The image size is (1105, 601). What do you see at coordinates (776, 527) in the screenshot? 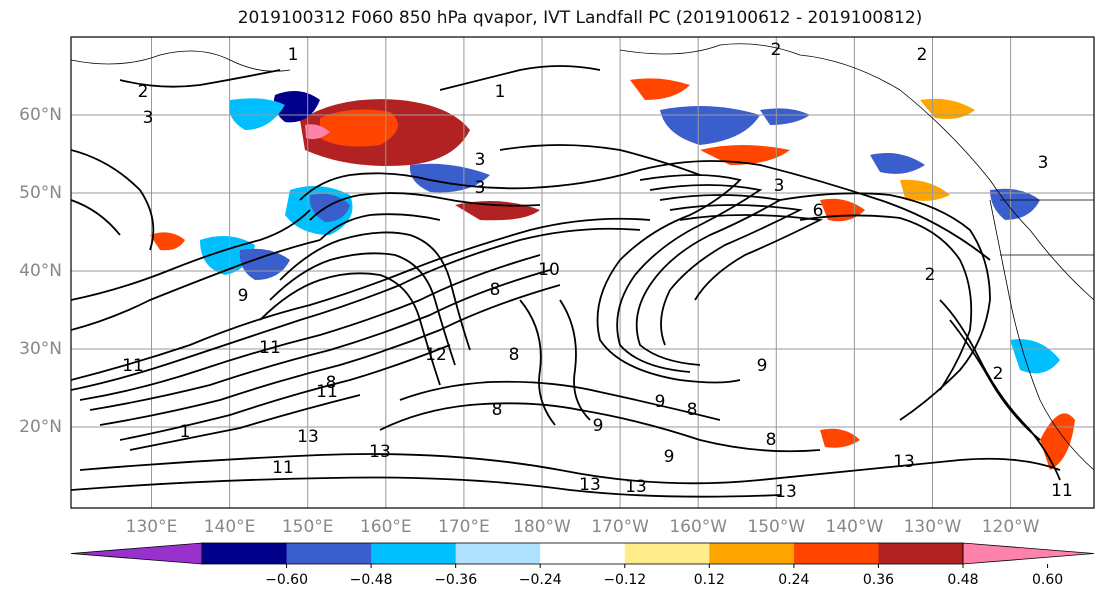
I see `lon-label: 150°W` at bounding box center [776, 527].